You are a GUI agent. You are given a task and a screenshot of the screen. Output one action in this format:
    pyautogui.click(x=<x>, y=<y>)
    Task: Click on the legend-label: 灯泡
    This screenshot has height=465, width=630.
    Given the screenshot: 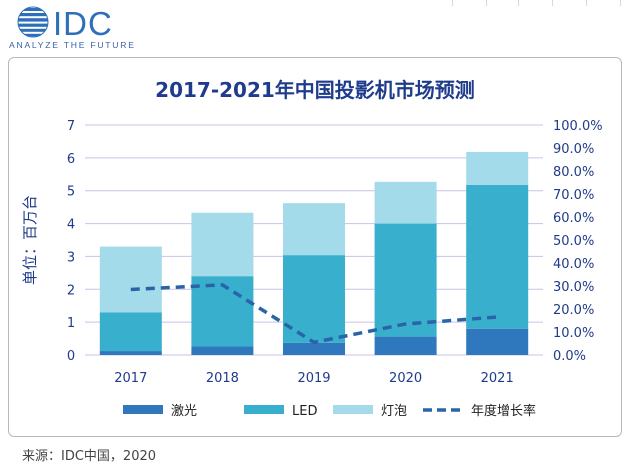 What is the action you would take?
    pyautogui.click(x=394, y=411)
    